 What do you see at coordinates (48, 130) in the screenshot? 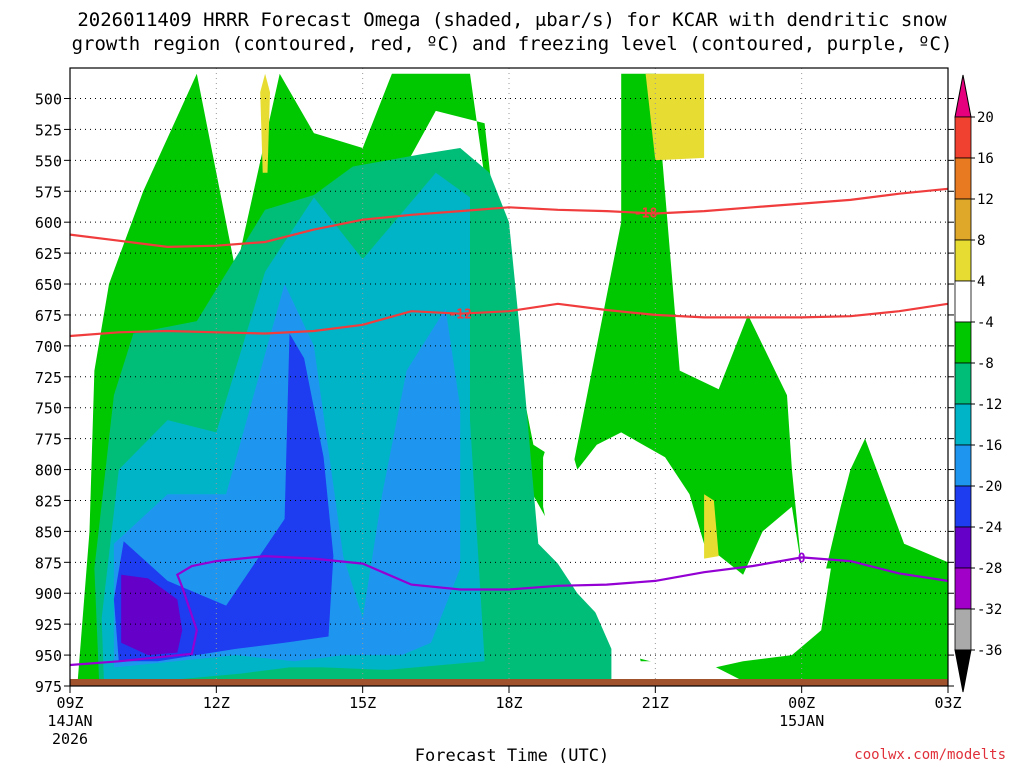
I see `y-tick-label: 525` at bounding box center [48, 130].